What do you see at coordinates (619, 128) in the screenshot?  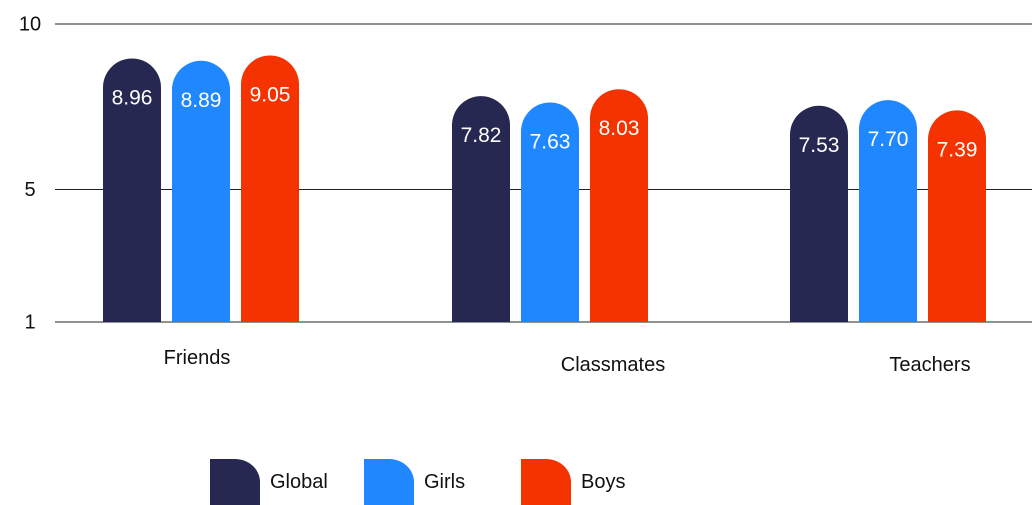 I see `data-label: 8.03` at bounding box center [619, 128].